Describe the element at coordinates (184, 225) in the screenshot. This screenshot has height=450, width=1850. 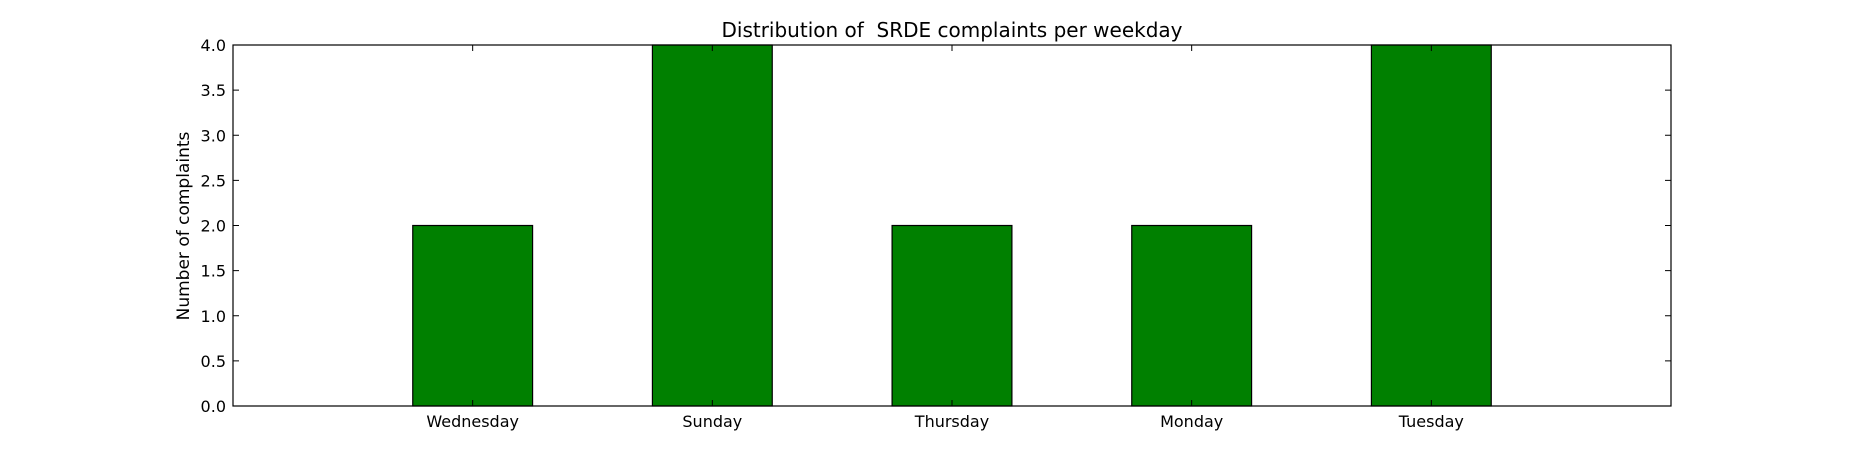
I see `y-axis-label: Number of complaints` at that location.